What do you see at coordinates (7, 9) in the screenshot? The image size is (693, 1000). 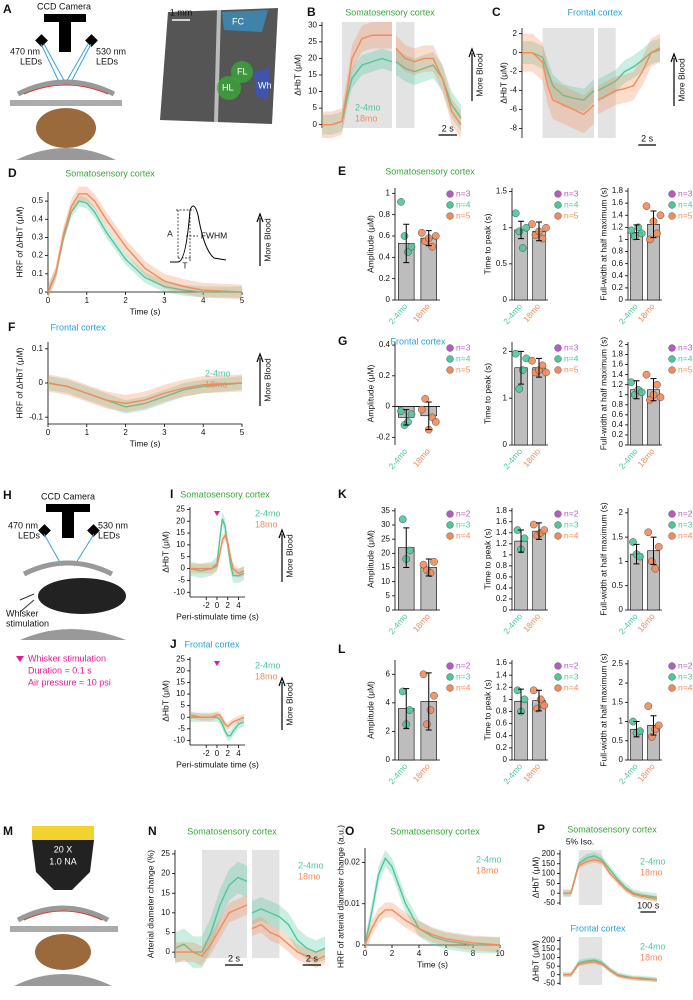 I see `panel-label: A` at bounding box center [7, 9].